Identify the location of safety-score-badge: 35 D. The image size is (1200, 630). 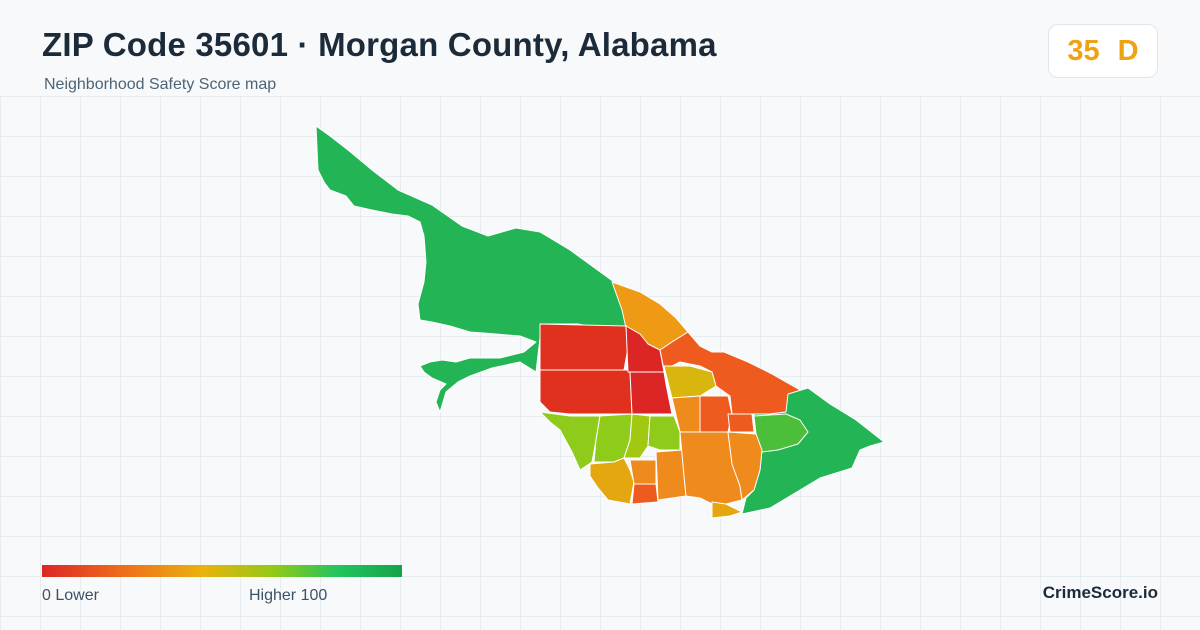
(1103, 51).